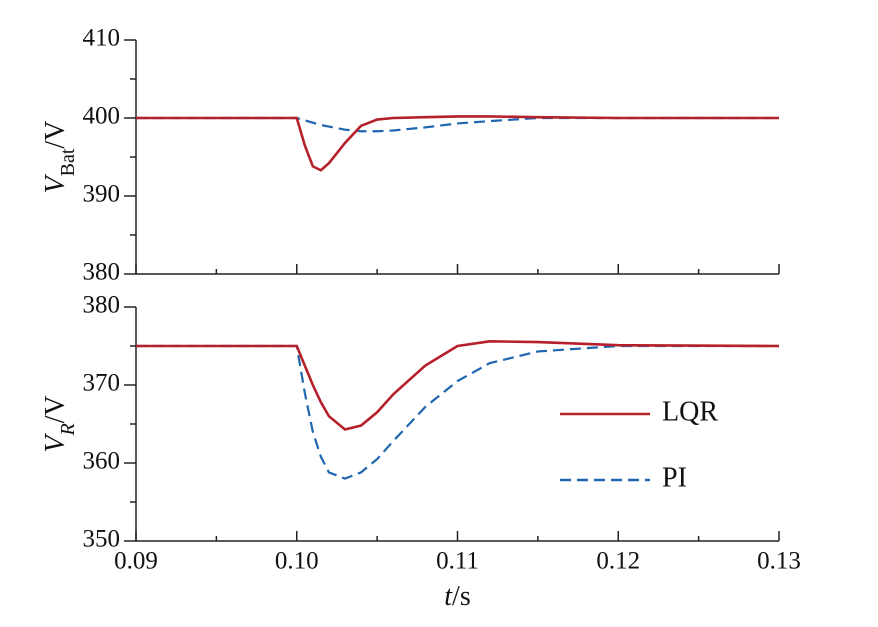 The width and height of the screenshot is (878, 627). I want to click on legend-label: LQR, so click(690, 411).